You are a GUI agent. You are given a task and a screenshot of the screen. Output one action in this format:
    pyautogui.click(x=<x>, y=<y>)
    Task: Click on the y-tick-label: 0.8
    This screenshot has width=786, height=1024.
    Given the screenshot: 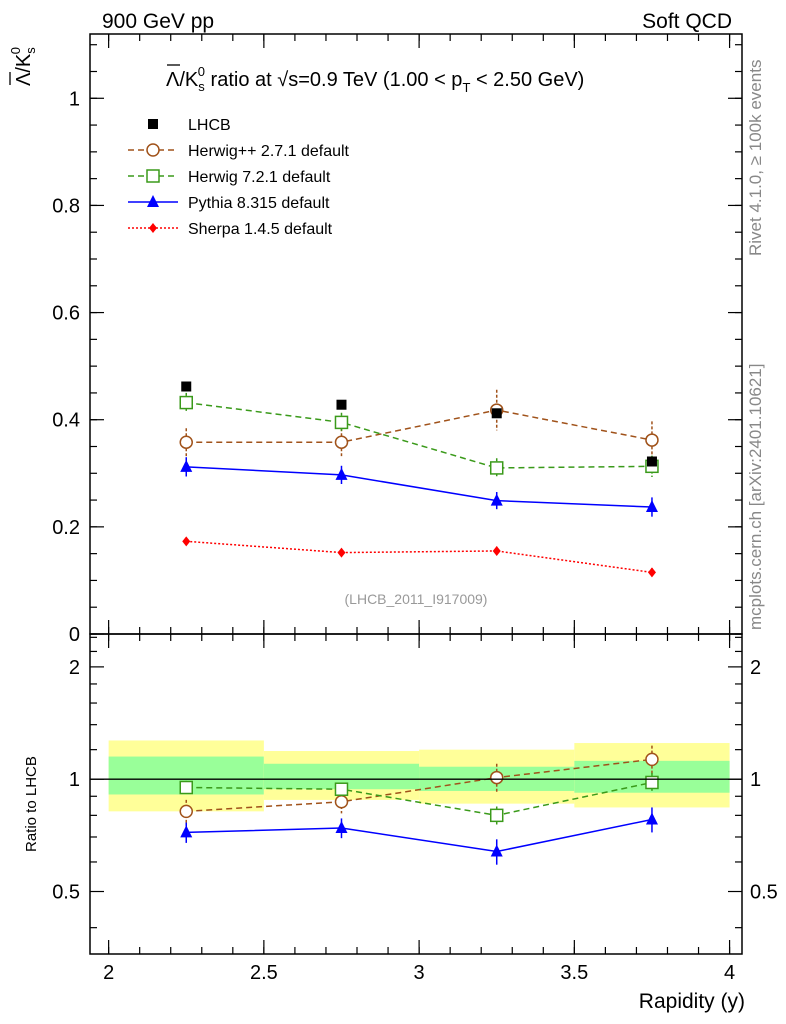 What is the action you would take?
    pyautogui.click(x=66, y=206)
    